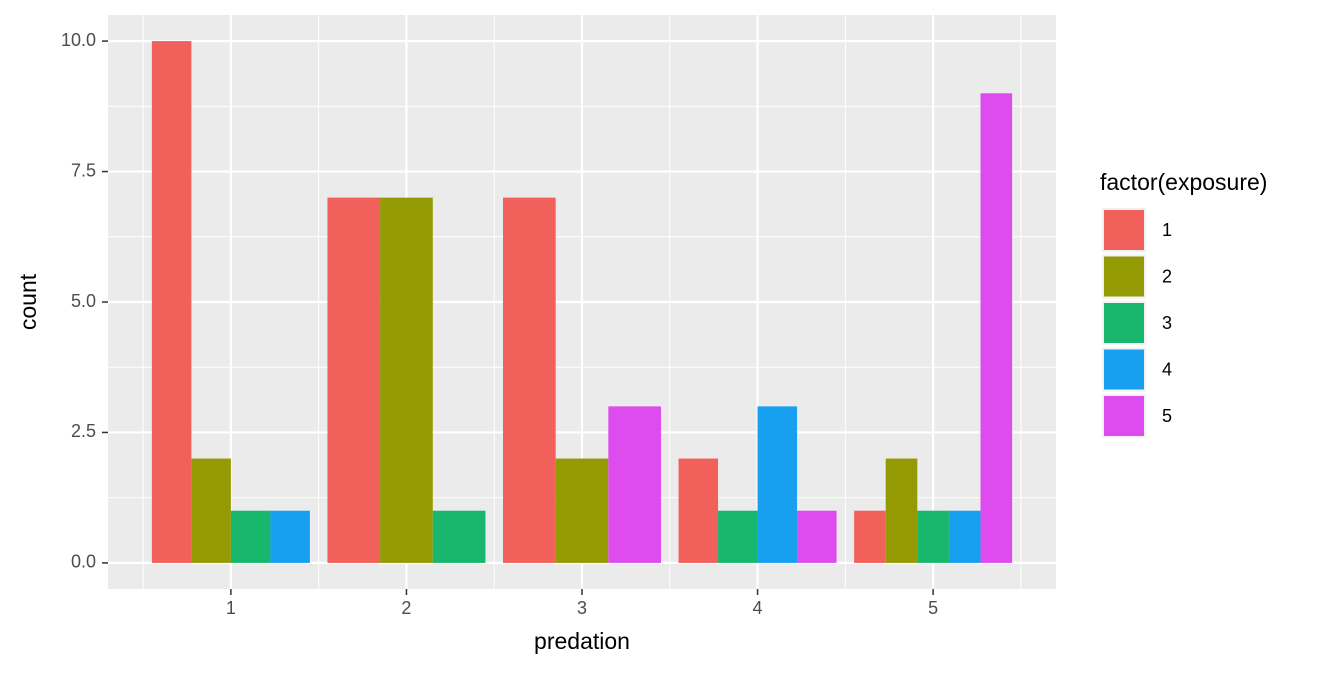 This screenshot has width=1344, height=677. What do you see at coordinates (83, 431) in the screenshot?
I see `y-tick-label: 2.5` at bounding box center [83, 431].